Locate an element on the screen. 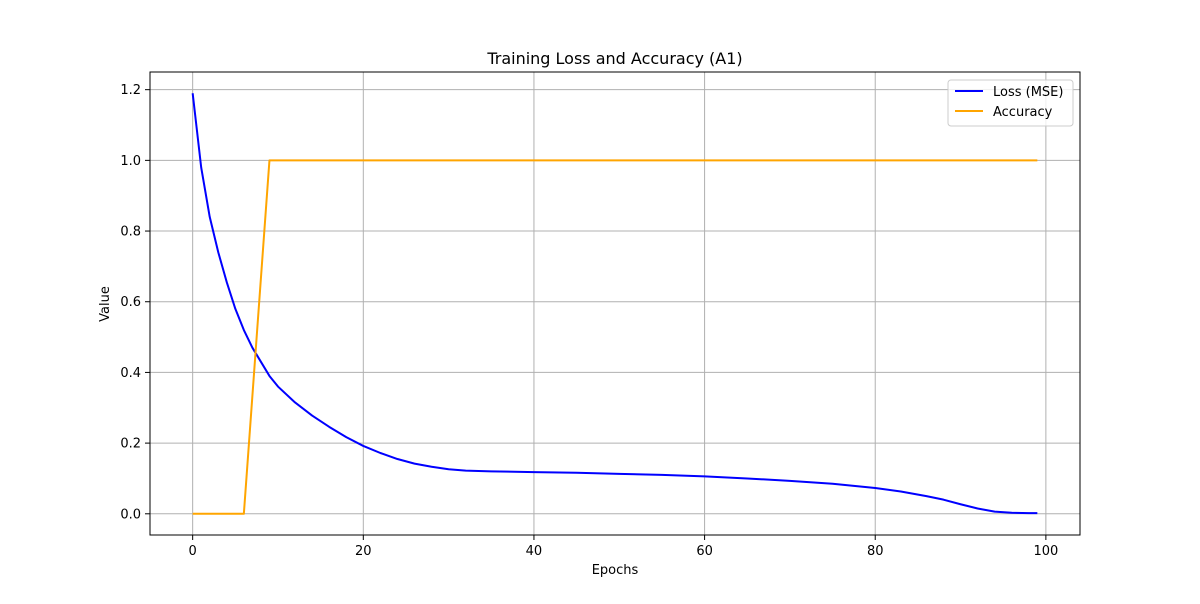  x-tick-label: 40 is located at coordinates (534, 551).